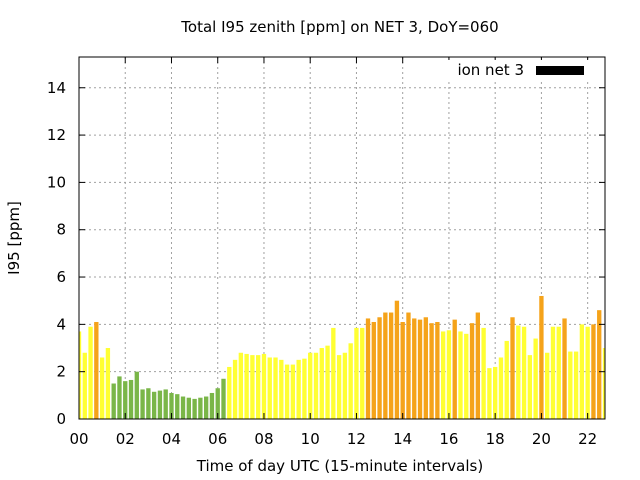 The height and width of the screenshot is (480, 640). Describe the element at coordinates (171, 439) in the screenshot. I see `x-tick-label: 04` at that location.